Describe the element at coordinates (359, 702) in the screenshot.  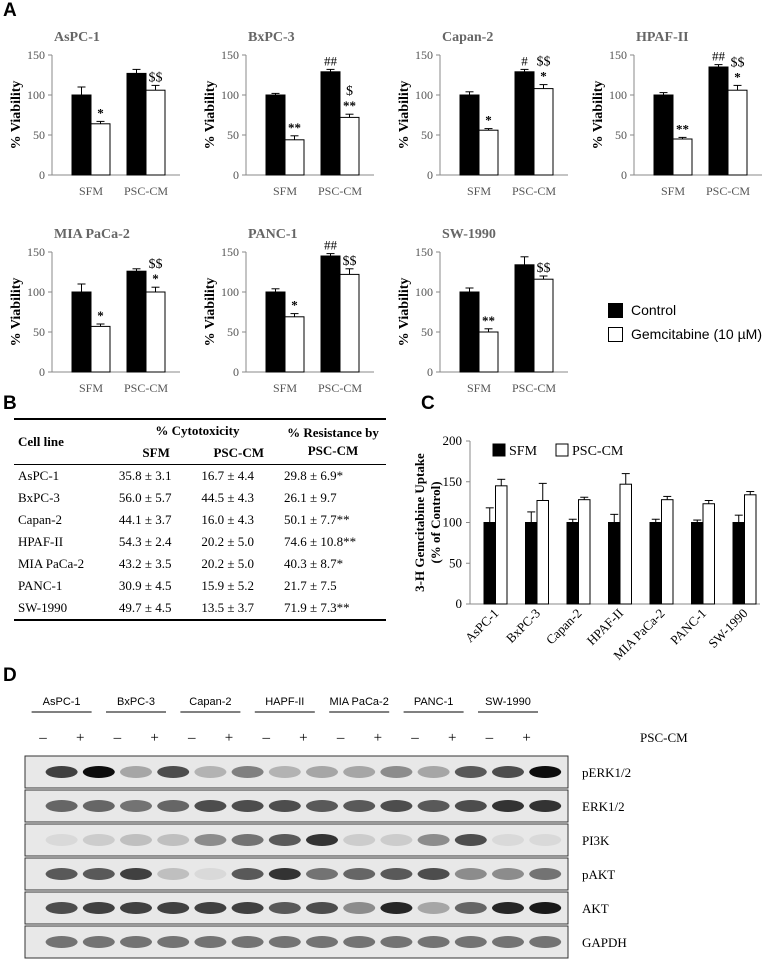
I see `cell-line-label: MIA PaCa-2` at that location.